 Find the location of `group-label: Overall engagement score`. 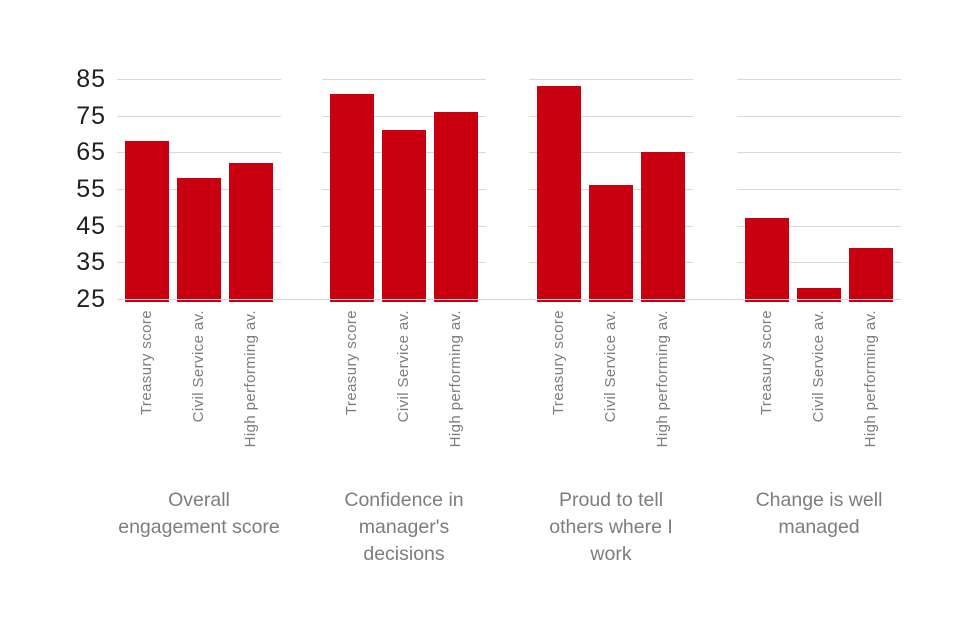

group-label: Overall engagement score is located at coordinates (199, 514).